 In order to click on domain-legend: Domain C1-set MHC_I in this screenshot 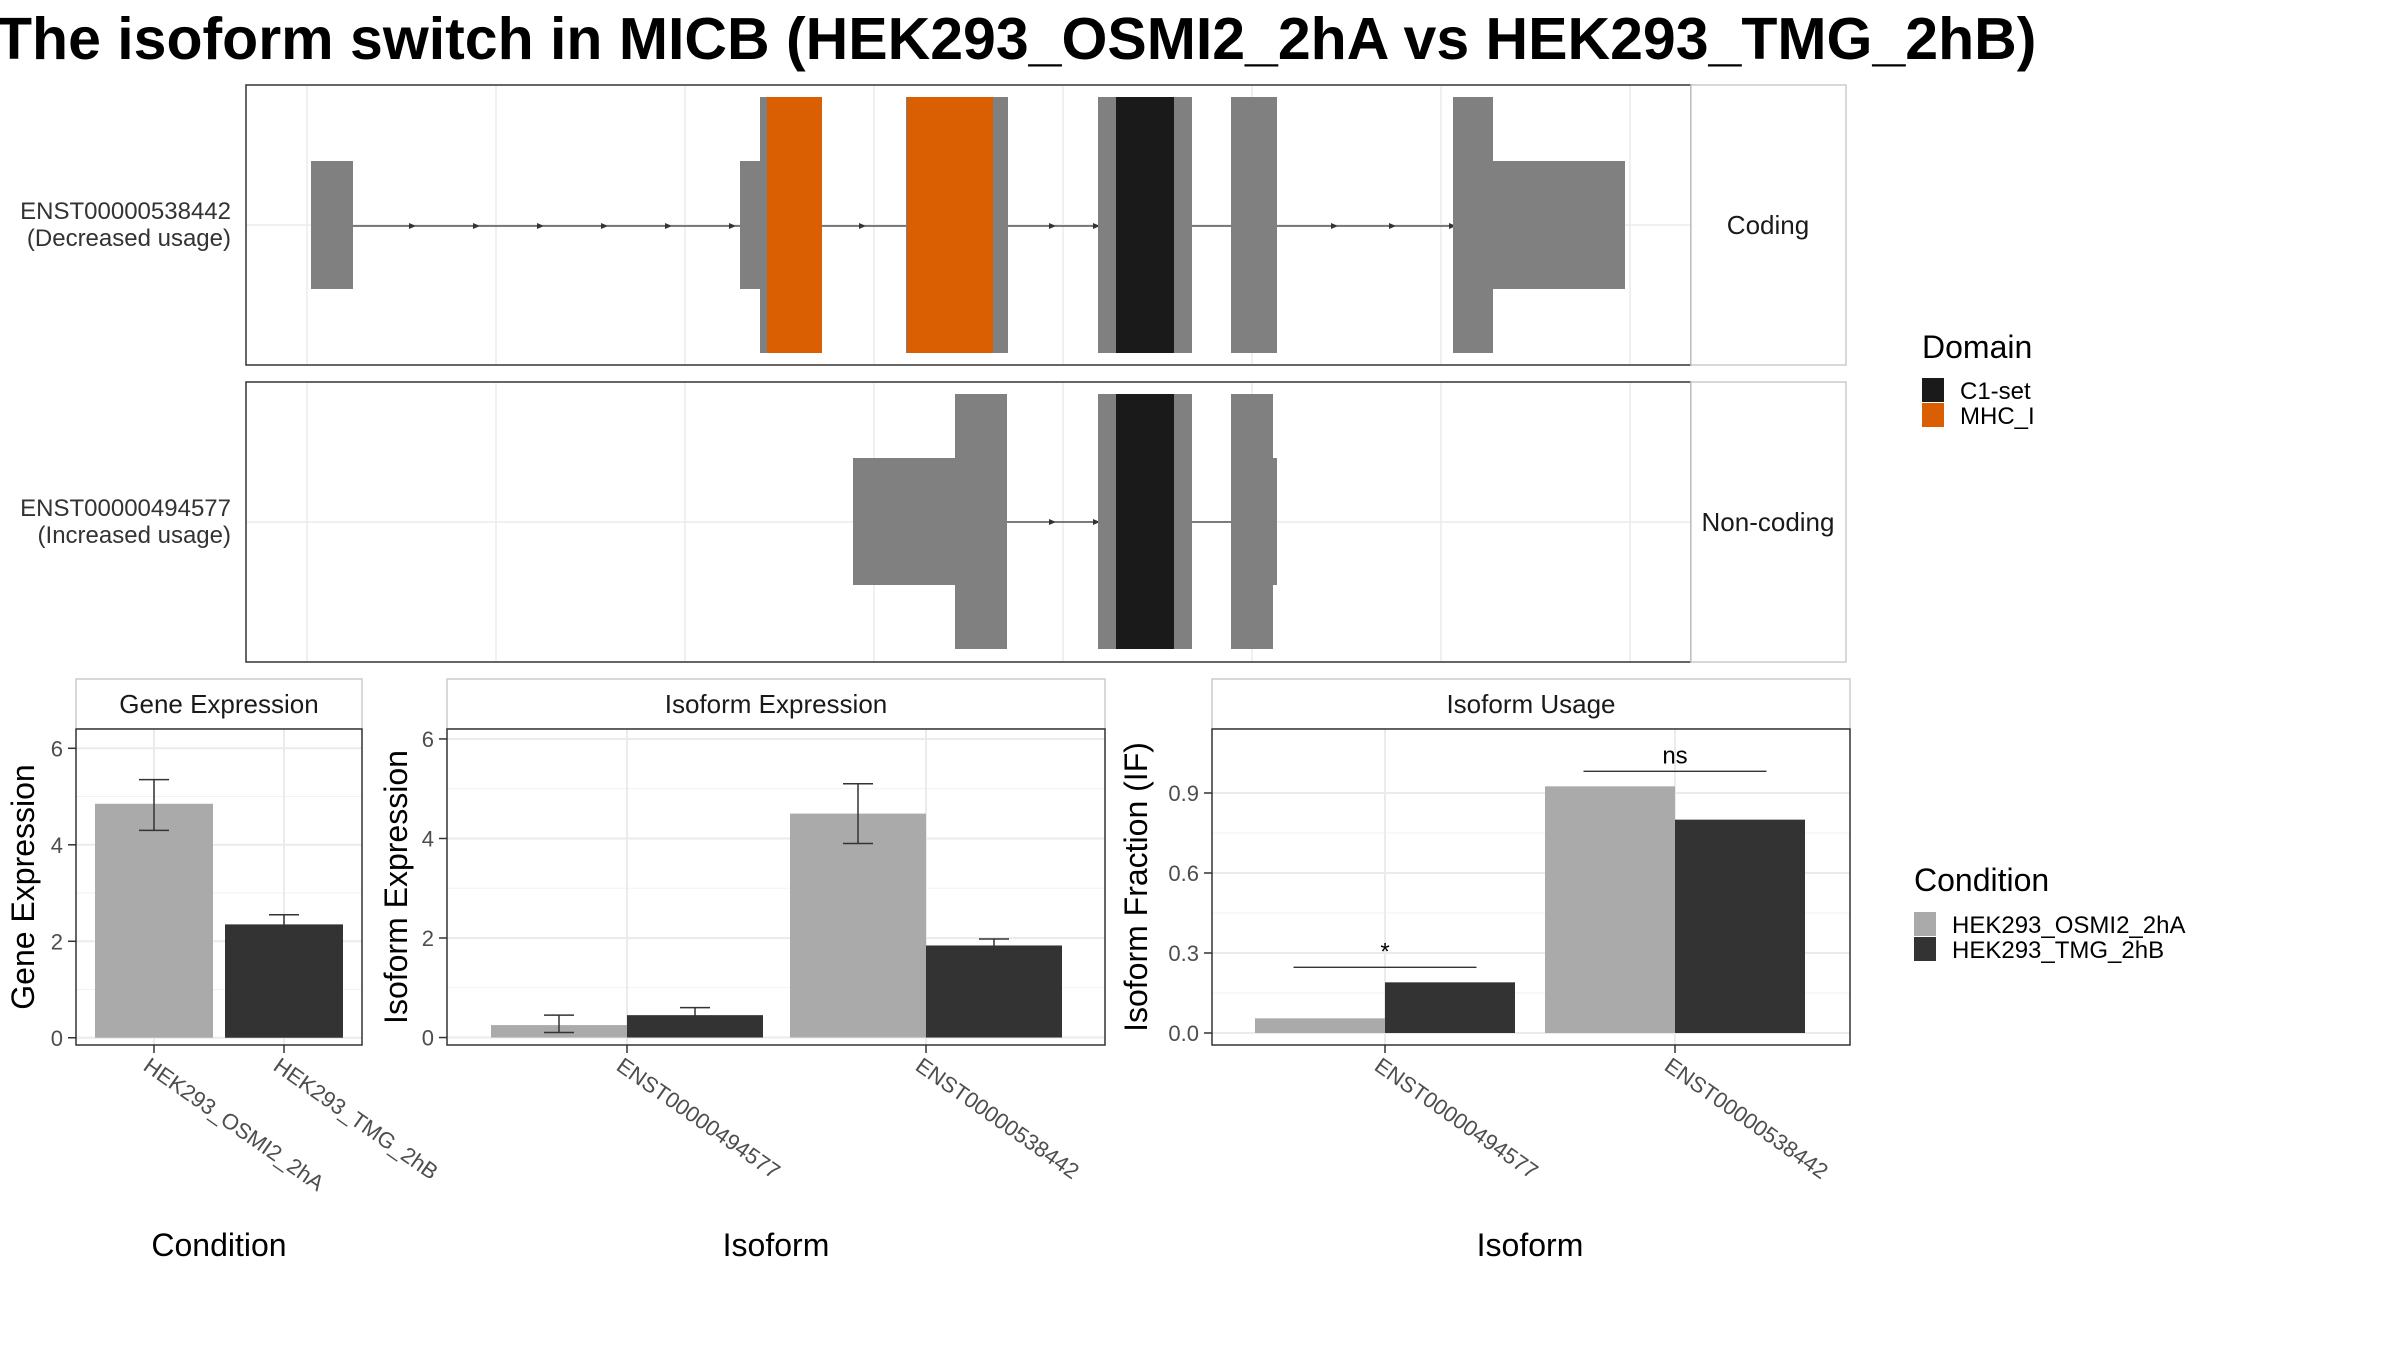, I will do `click(1978, 379)`.